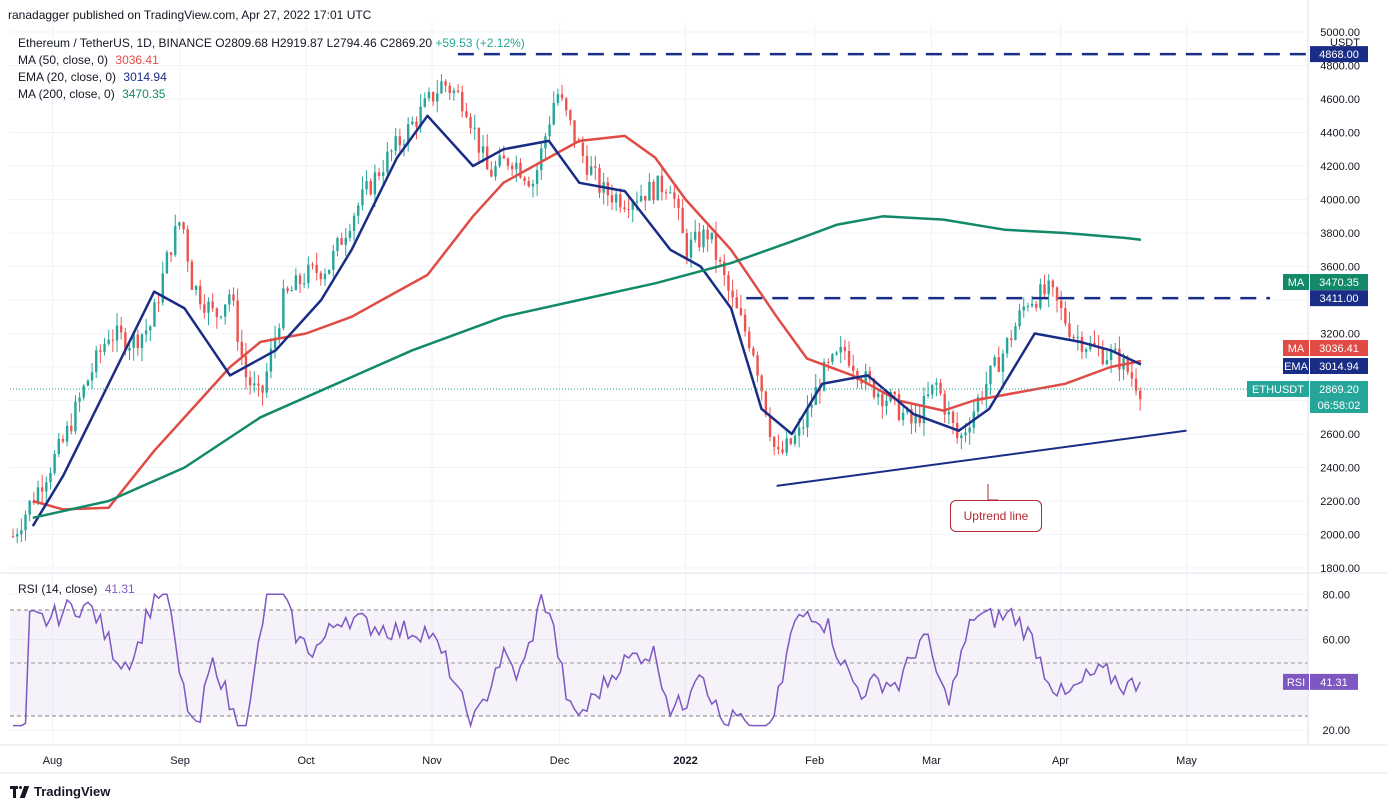 The image size is (1387, 810). I want to click on indicator-ma50: MA (50, close, 0) 3036.41, so click(88, 60).